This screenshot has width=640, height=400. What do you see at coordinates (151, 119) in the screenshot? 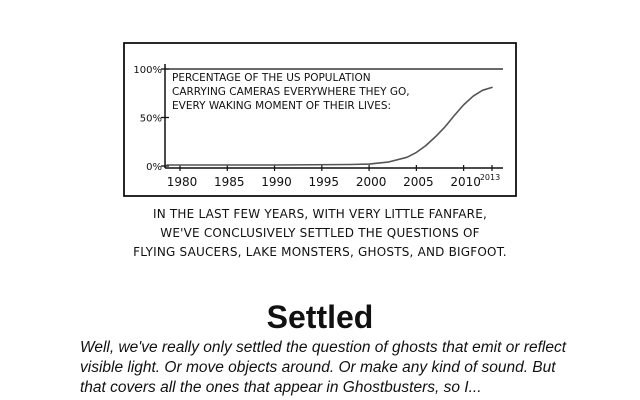
I see `y-tick-label: 50%` at bounding box center [151, 119].